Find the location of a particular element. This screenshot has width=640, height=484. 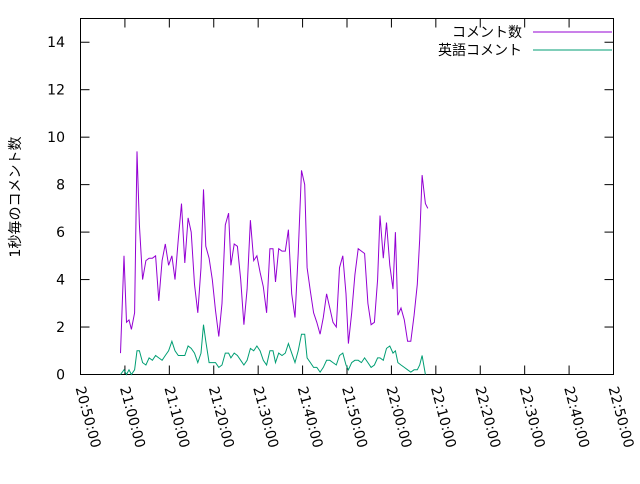

y-tick-label-3: 6 is located at coordinates (60, 233).